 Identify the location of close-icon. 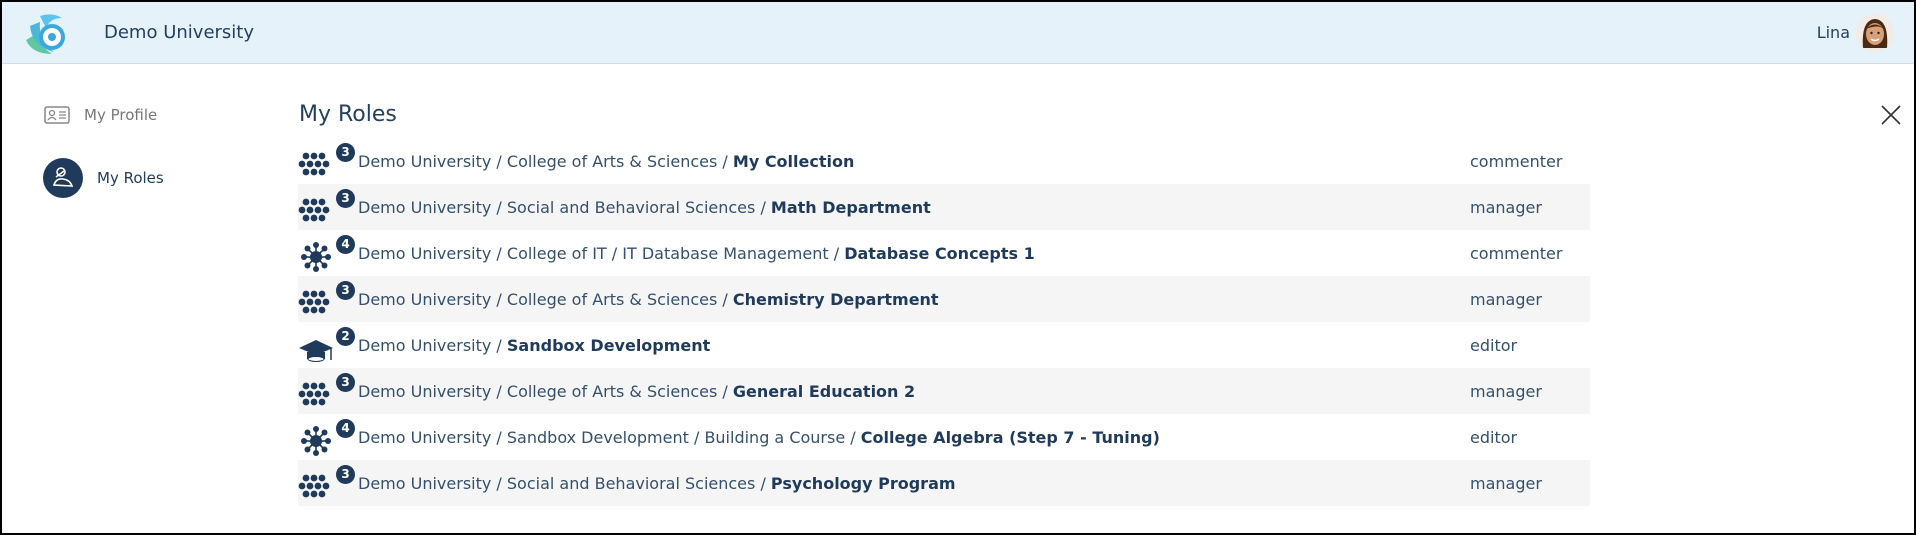
(1891, 115).